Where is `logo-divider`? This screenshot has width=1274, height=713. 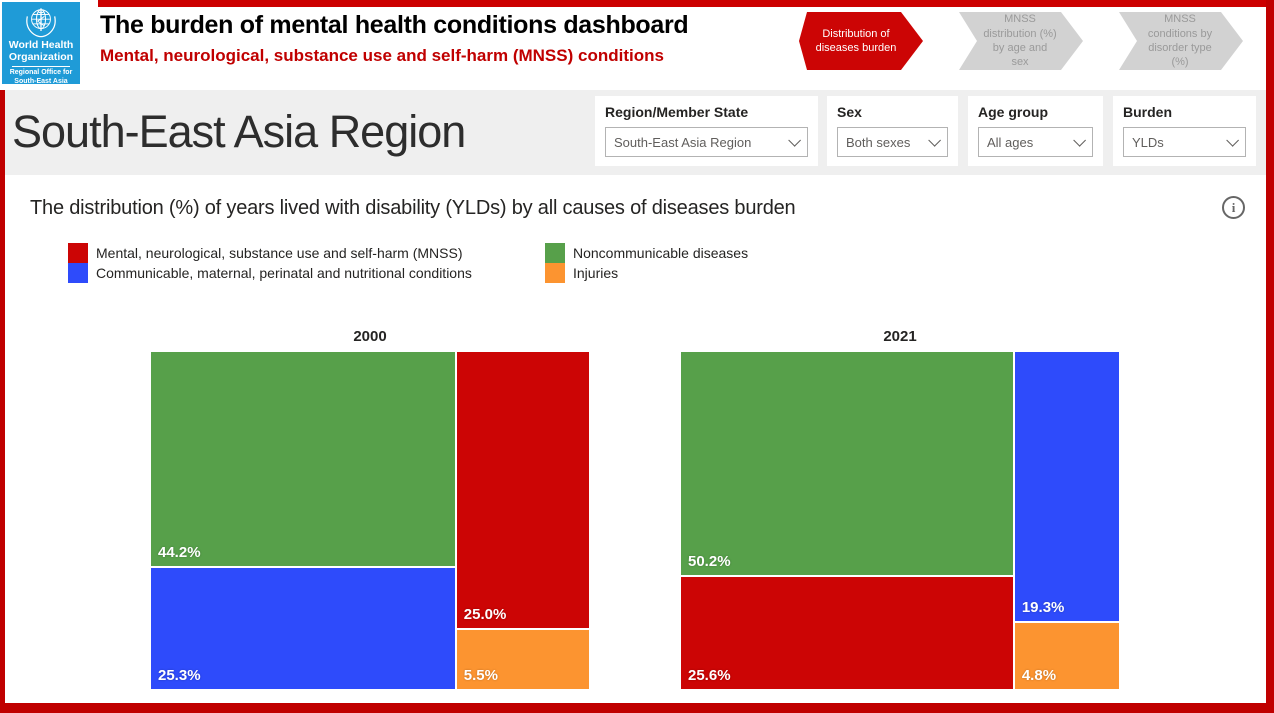 logo-divider is located at coordinates (41, 67).